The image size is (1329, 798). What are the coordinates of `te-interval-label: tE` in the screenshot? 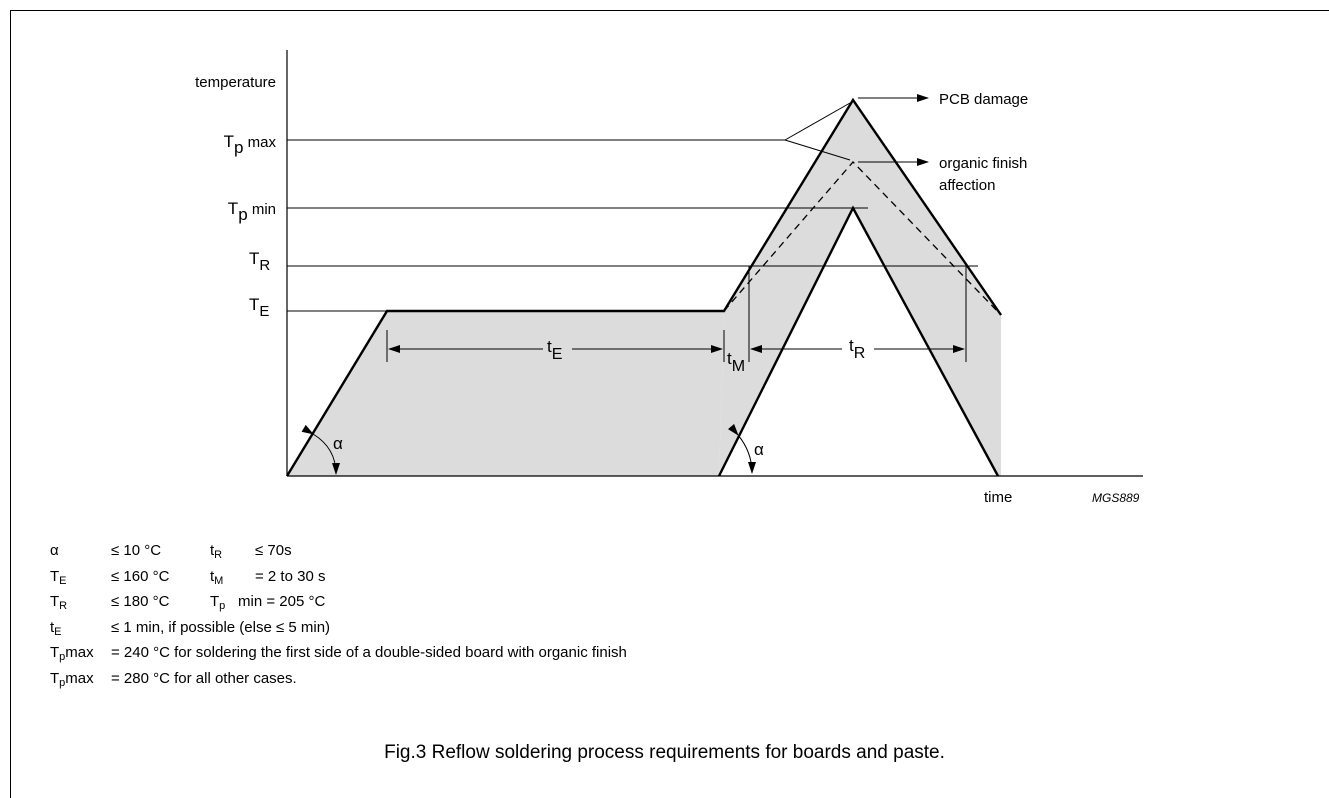 It's located at (554, 350).